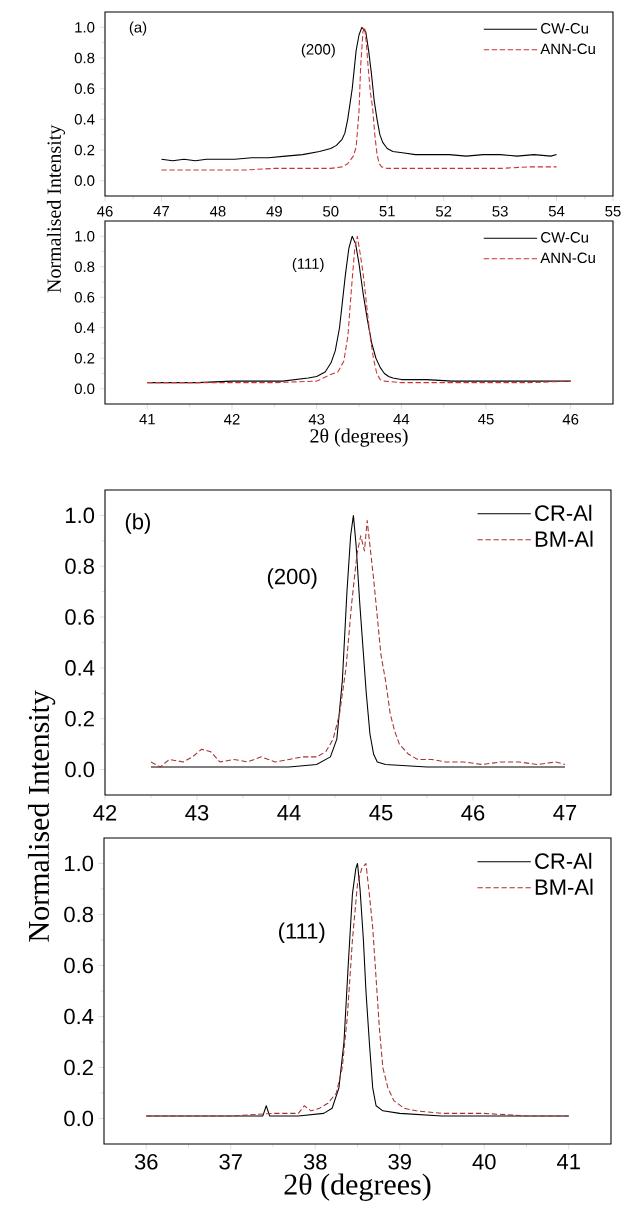 The height and width of the screenshot is (1222, 624). I want to click on x-tick-label: 53, so click(500, 211).